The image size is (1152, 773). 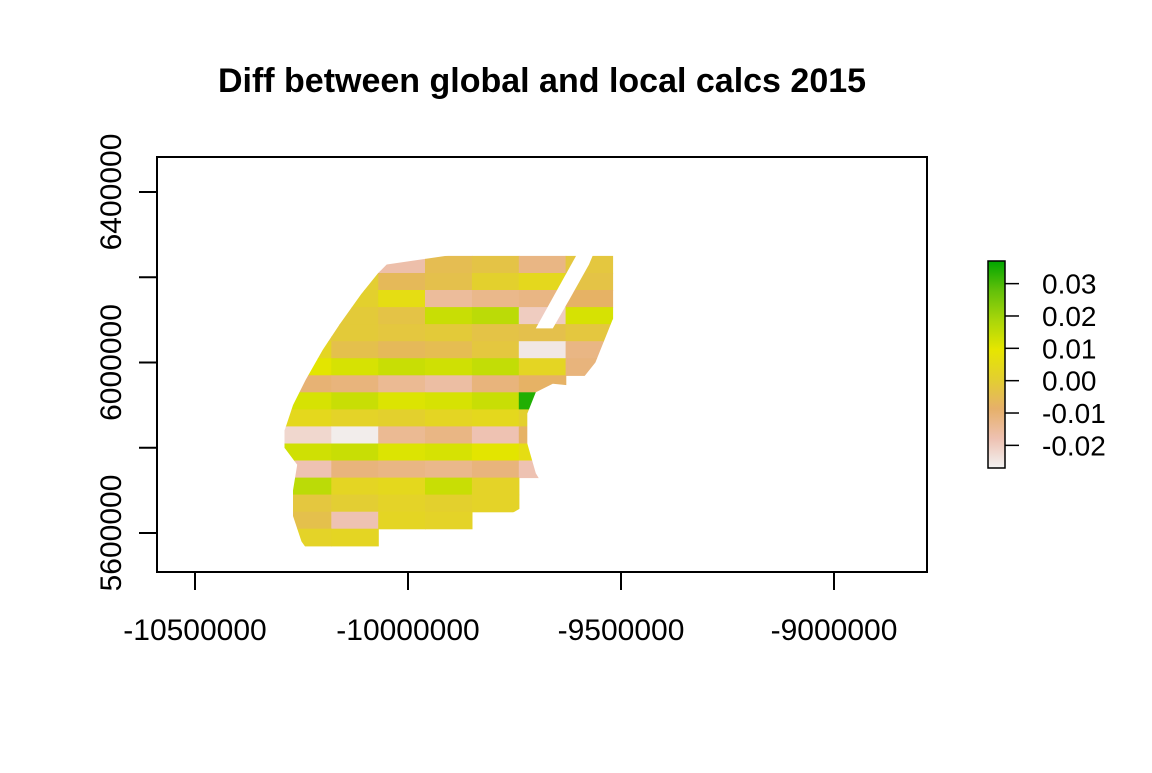 I want to click on x-tick-label: -10000000, so click(x=407, y=630).